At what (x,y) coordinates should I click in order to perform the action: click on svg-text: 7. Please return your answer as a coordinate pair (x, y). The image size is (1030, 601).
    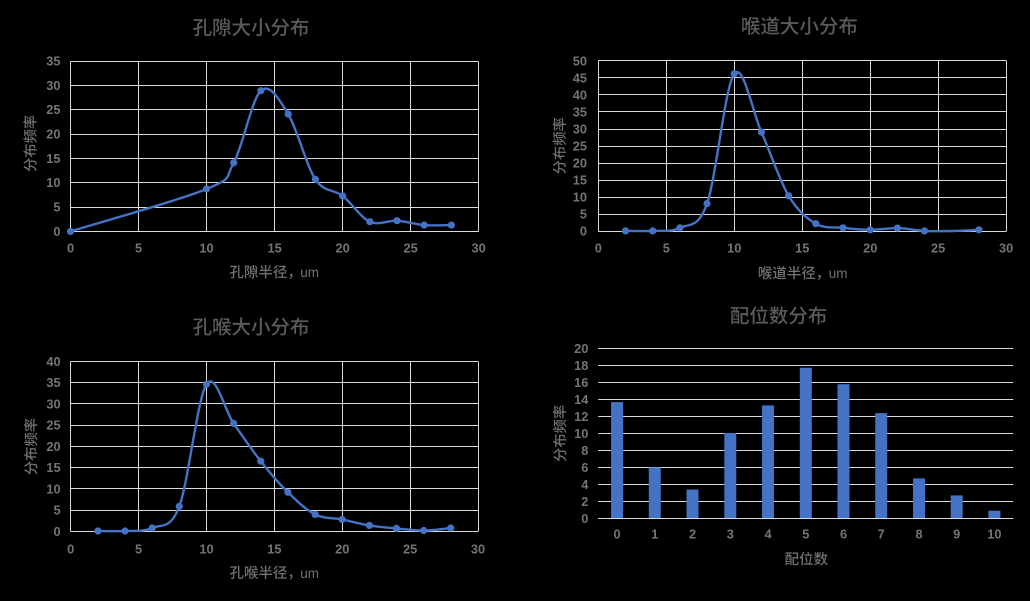
    Looking at the image, I should click on (881, 534).